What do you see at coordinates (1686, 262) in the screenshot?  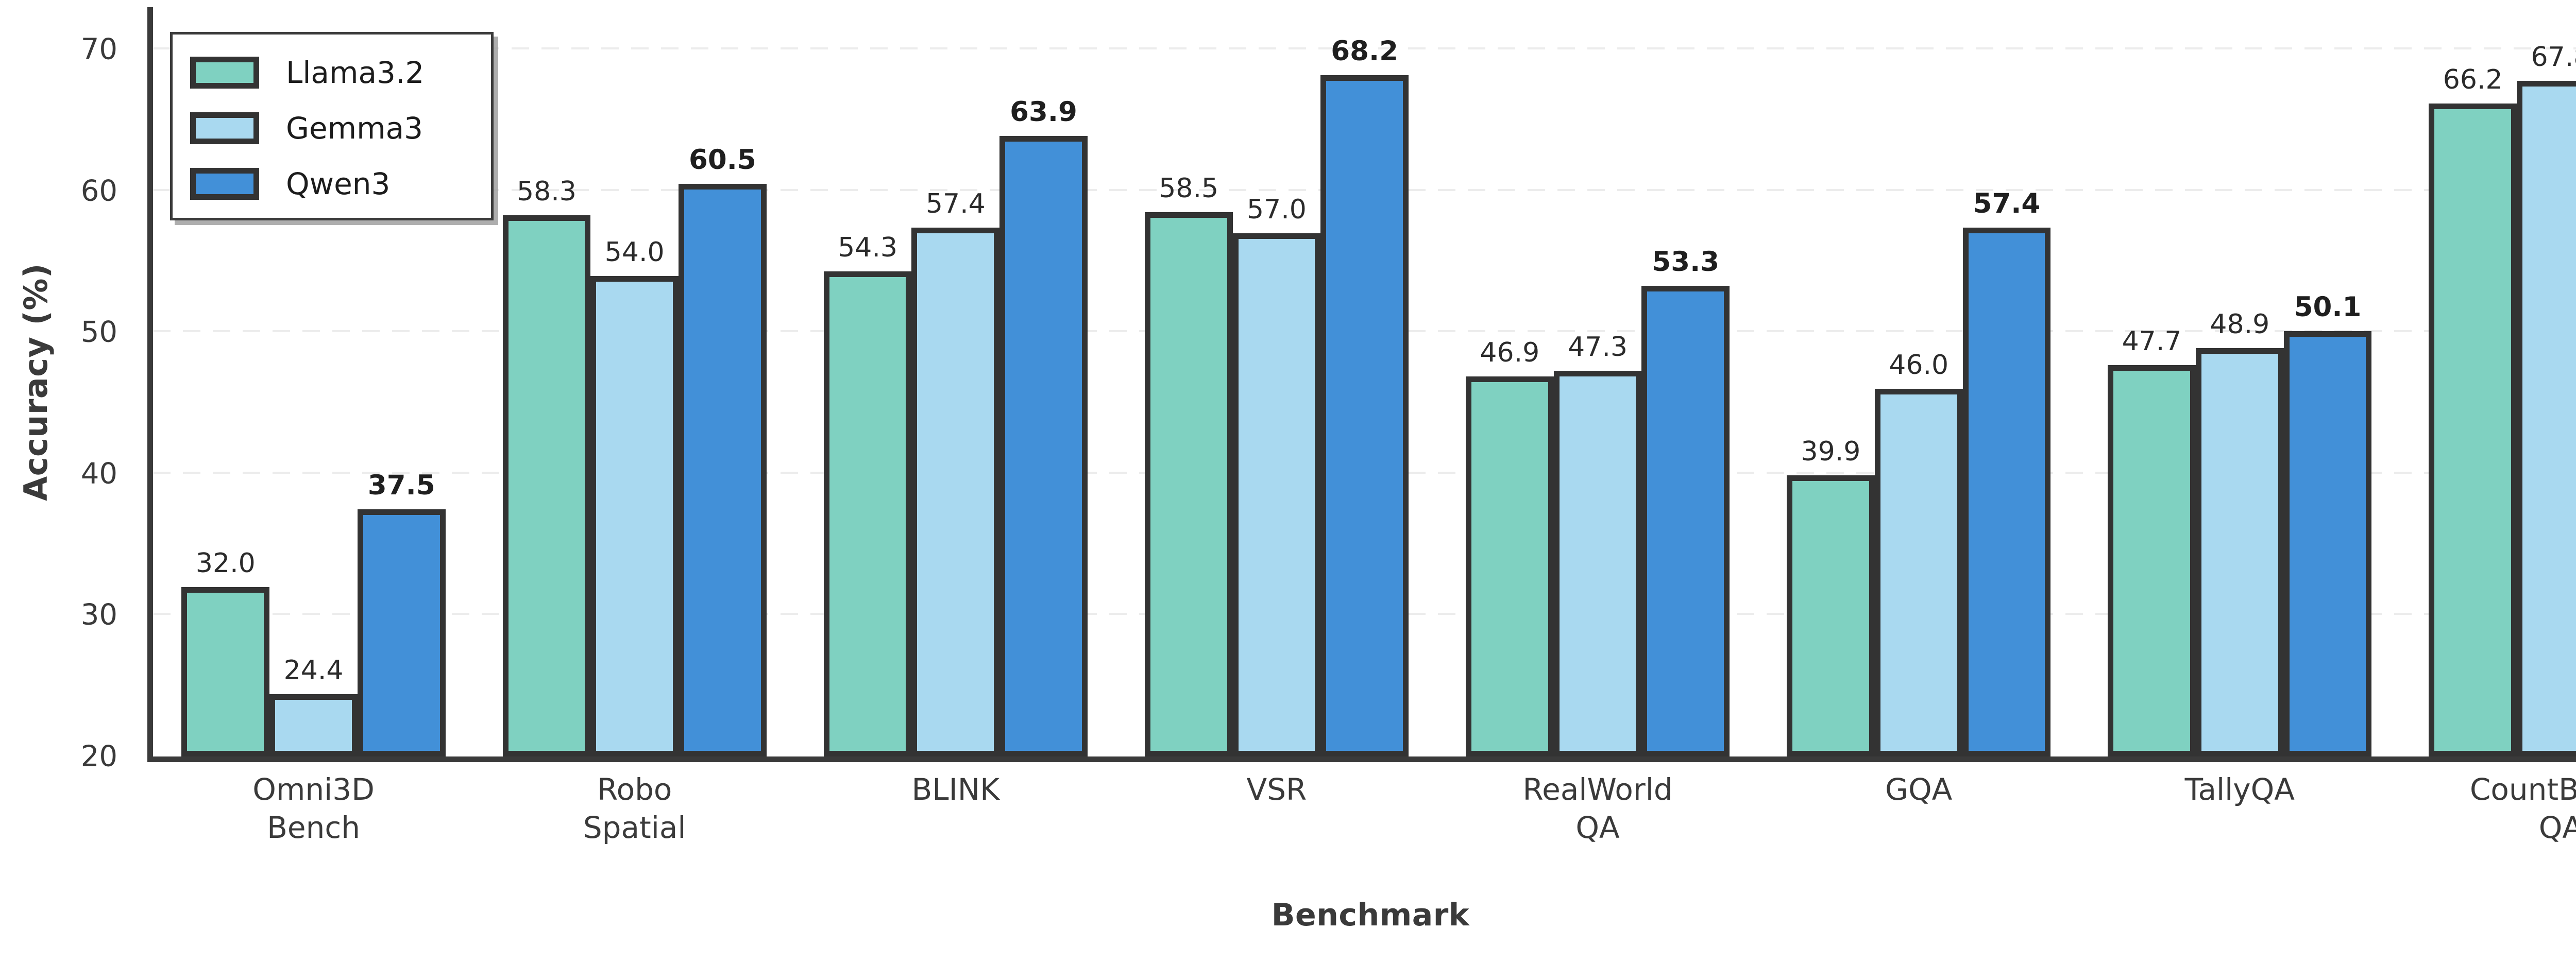 I see `bar-value-label: 53.3` at bounding box center [1686, 262].